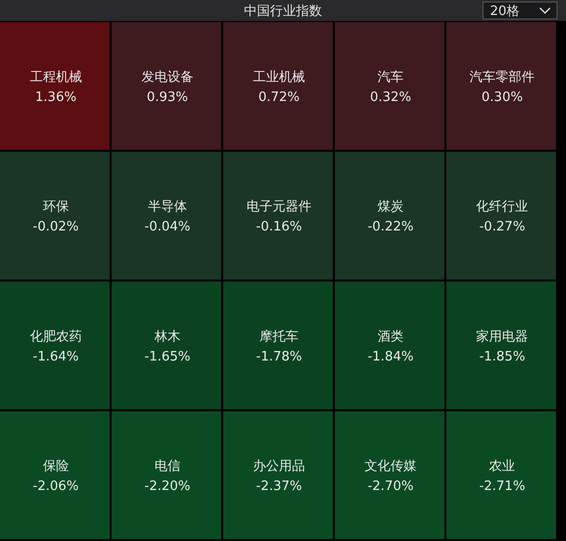 Image resolution: width=566 pixels, height=541 pixels. I want to click on category-label: 工程机械, so click(56, 77).